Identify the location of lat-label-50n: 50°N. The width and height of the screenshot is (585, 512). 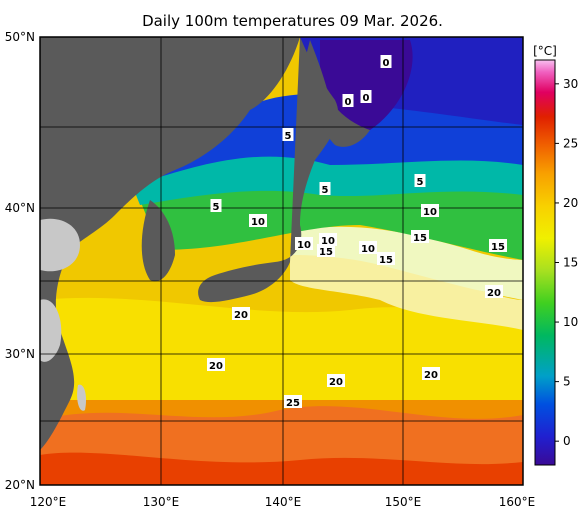
(20, 37).